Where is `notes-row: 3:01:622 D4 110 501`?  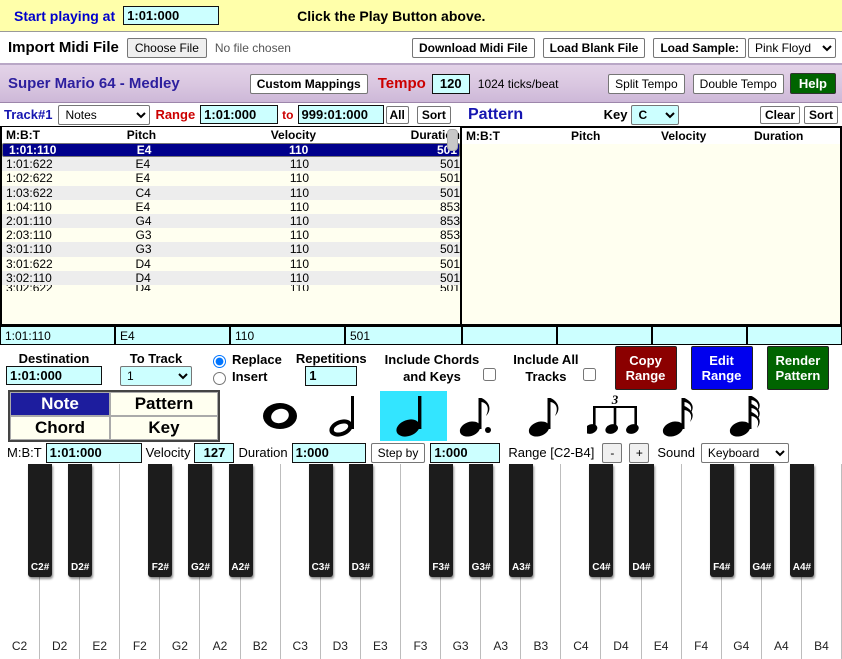
notes-row: 3:01:622 D4 110 501 is located at coordinates (231, 263).